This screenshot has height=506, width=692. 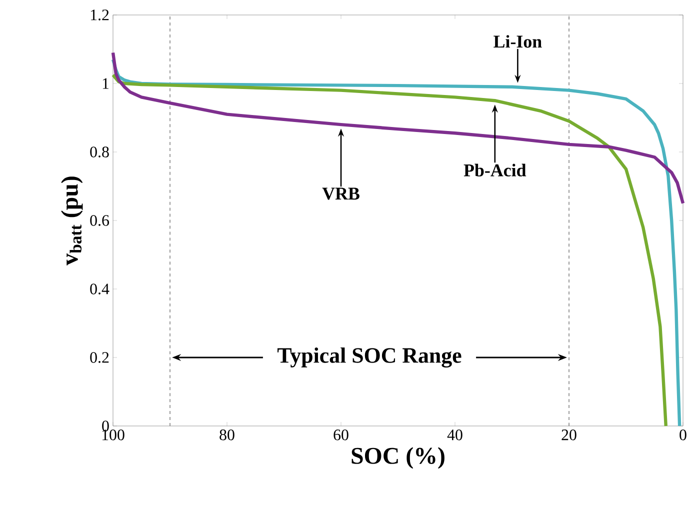 What do you see at coordinates (72, 221) in the screenshot?
I see `y-axis-title: v$_{batt}$ (pu)` at bounding box center [72, 221].